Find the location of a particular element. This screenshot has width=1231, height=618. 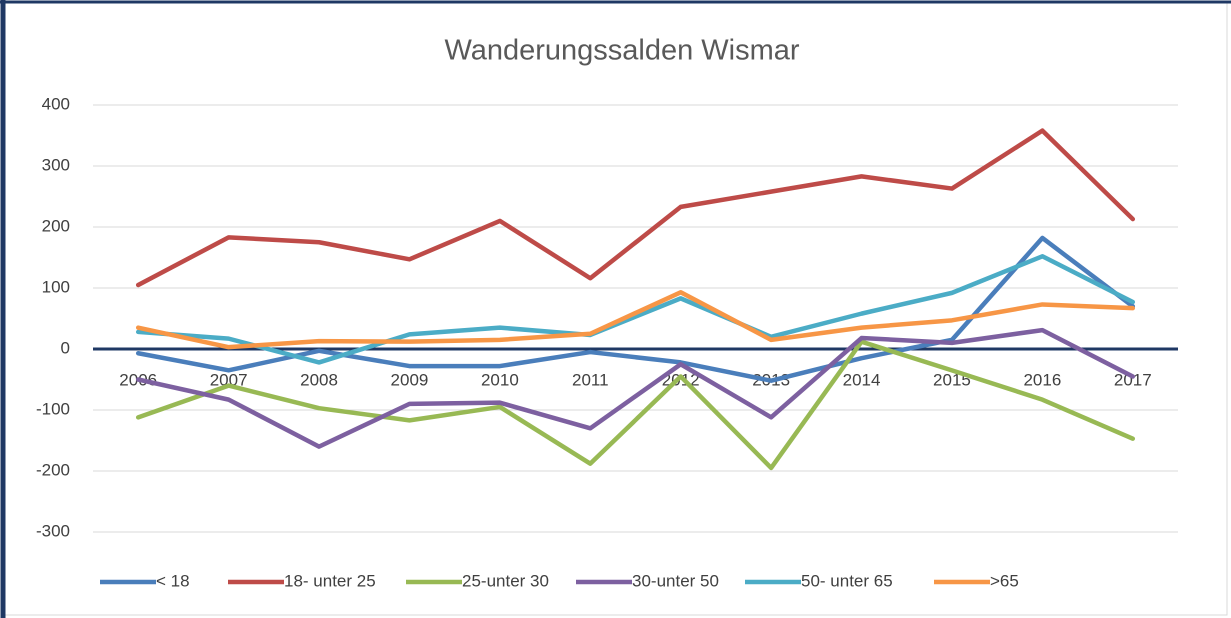

y-tick-label: 0 is located at coordinates (65, 347).